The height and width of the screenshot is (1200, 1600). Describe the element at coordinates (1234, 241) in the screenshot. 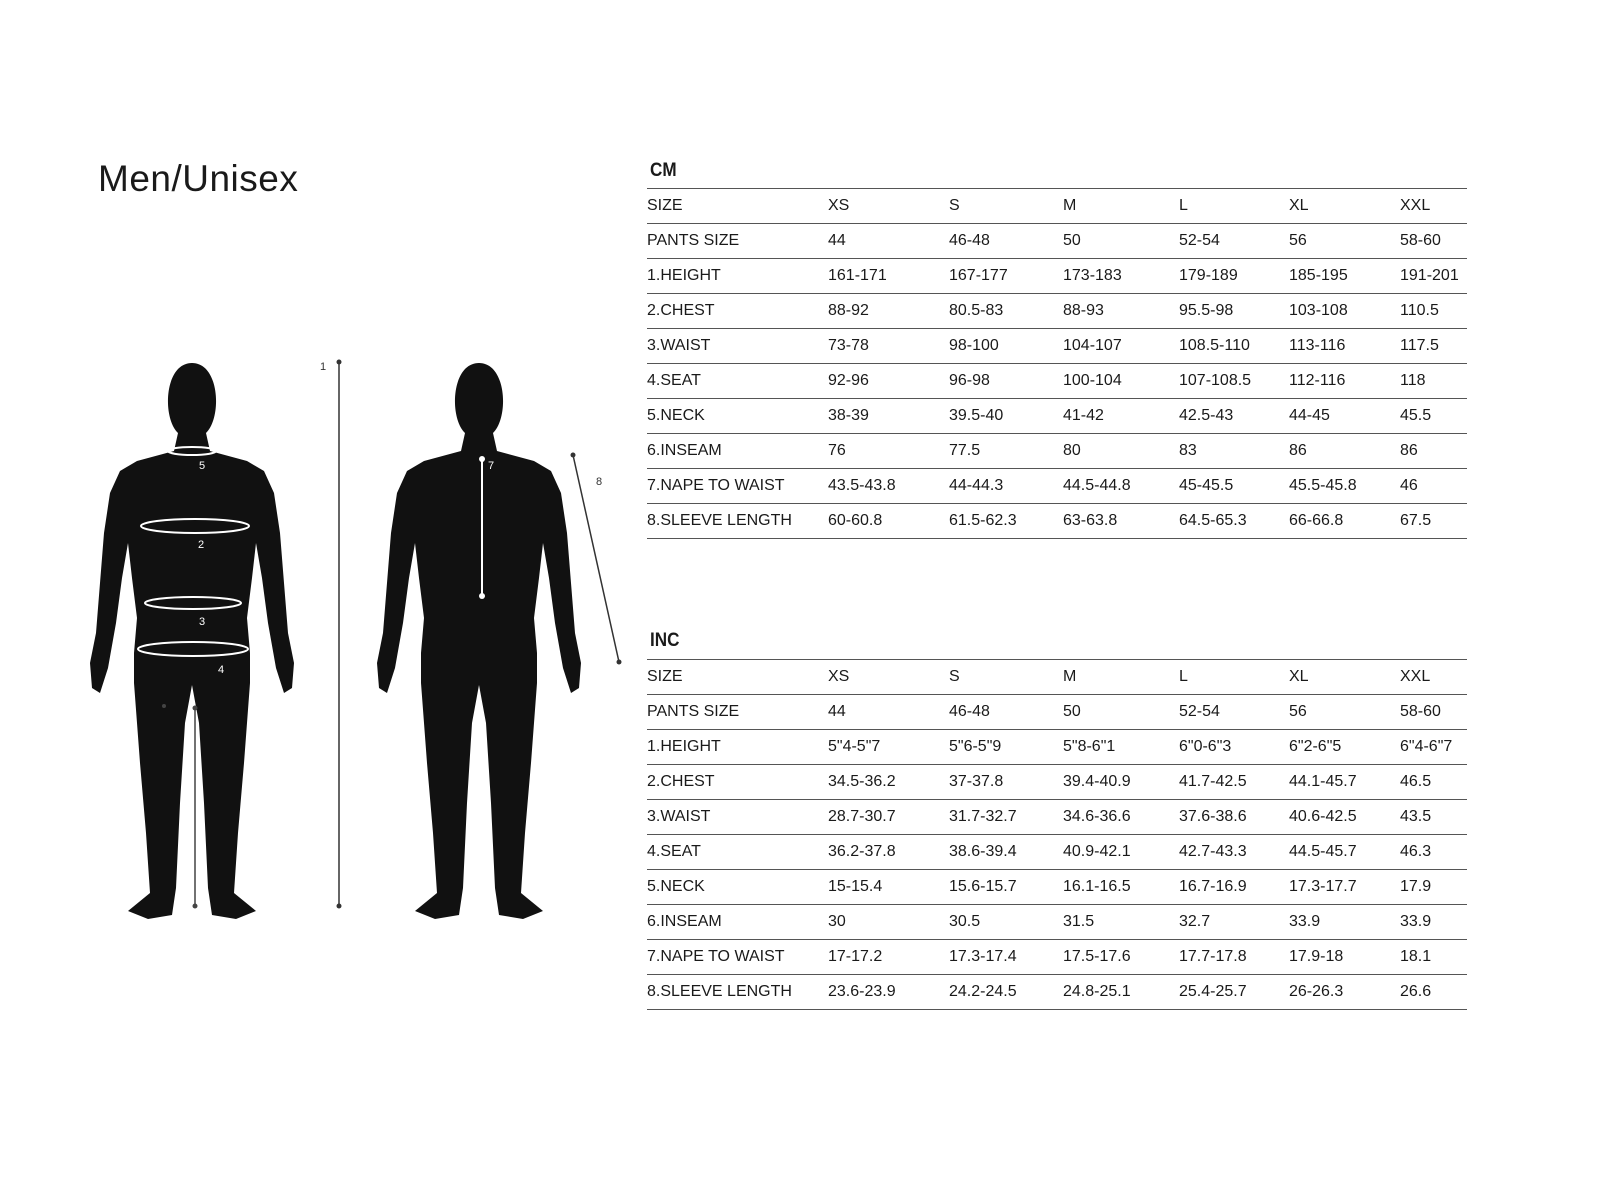

I see `table-cell: 52-54` at that location.